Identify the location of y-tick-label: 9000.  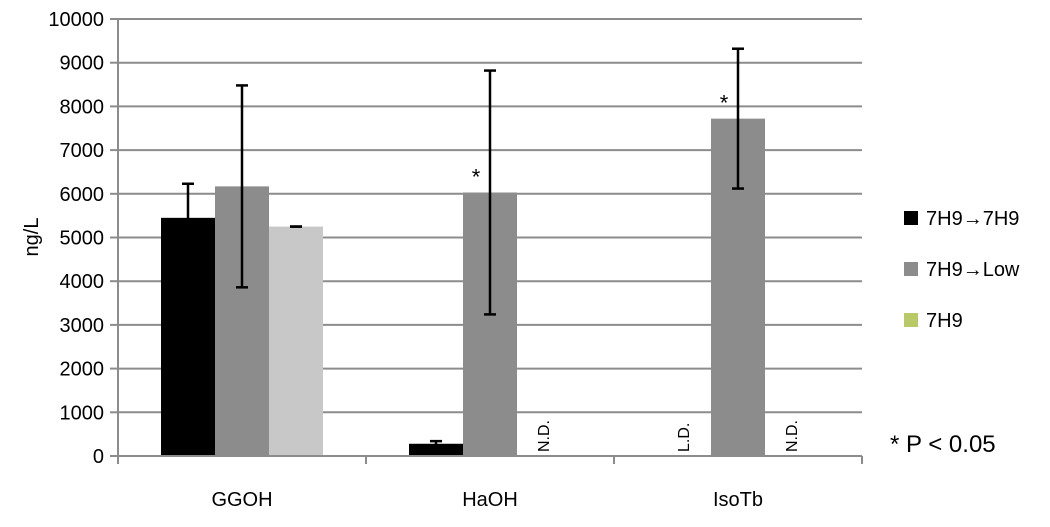
(82, 64).